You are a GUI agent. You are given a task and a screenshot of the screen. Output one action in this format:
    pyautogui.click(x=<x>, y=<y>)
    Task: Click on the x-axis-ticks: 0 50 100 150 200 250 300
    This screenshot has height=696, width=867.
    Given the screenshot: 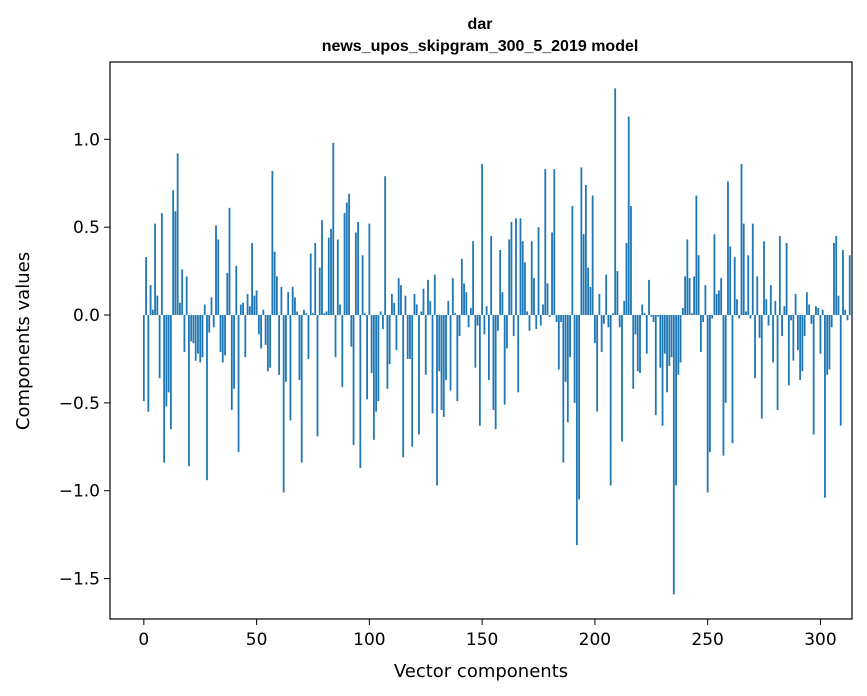 What is the action you would take?
    pyautogui.click(x=487, y=634)
    